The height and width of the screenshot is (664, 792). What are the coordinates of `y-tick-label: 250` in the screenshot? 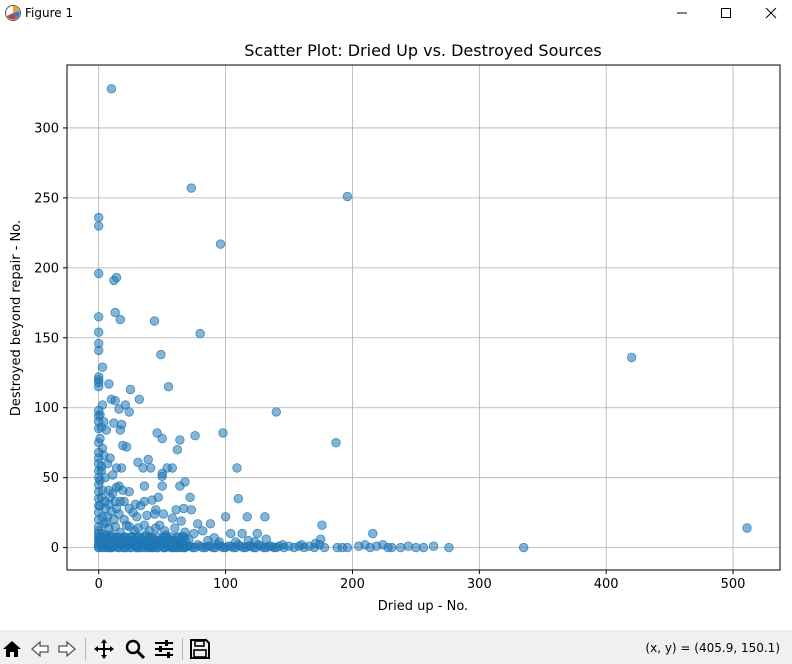 It's located at (46, 198).